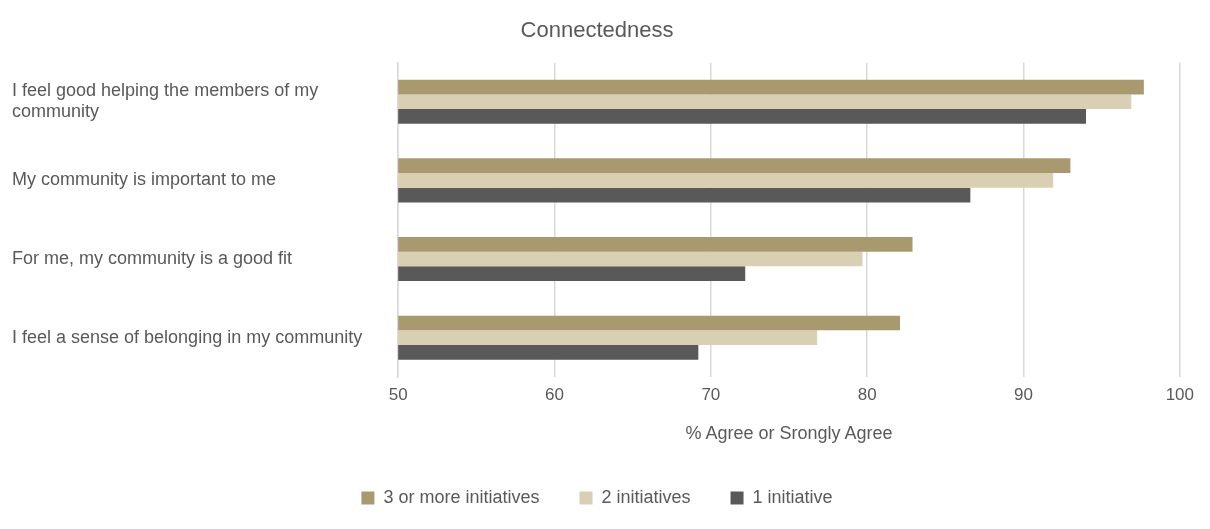  I want to click on x-tick-label: 60, so click(554, 394).